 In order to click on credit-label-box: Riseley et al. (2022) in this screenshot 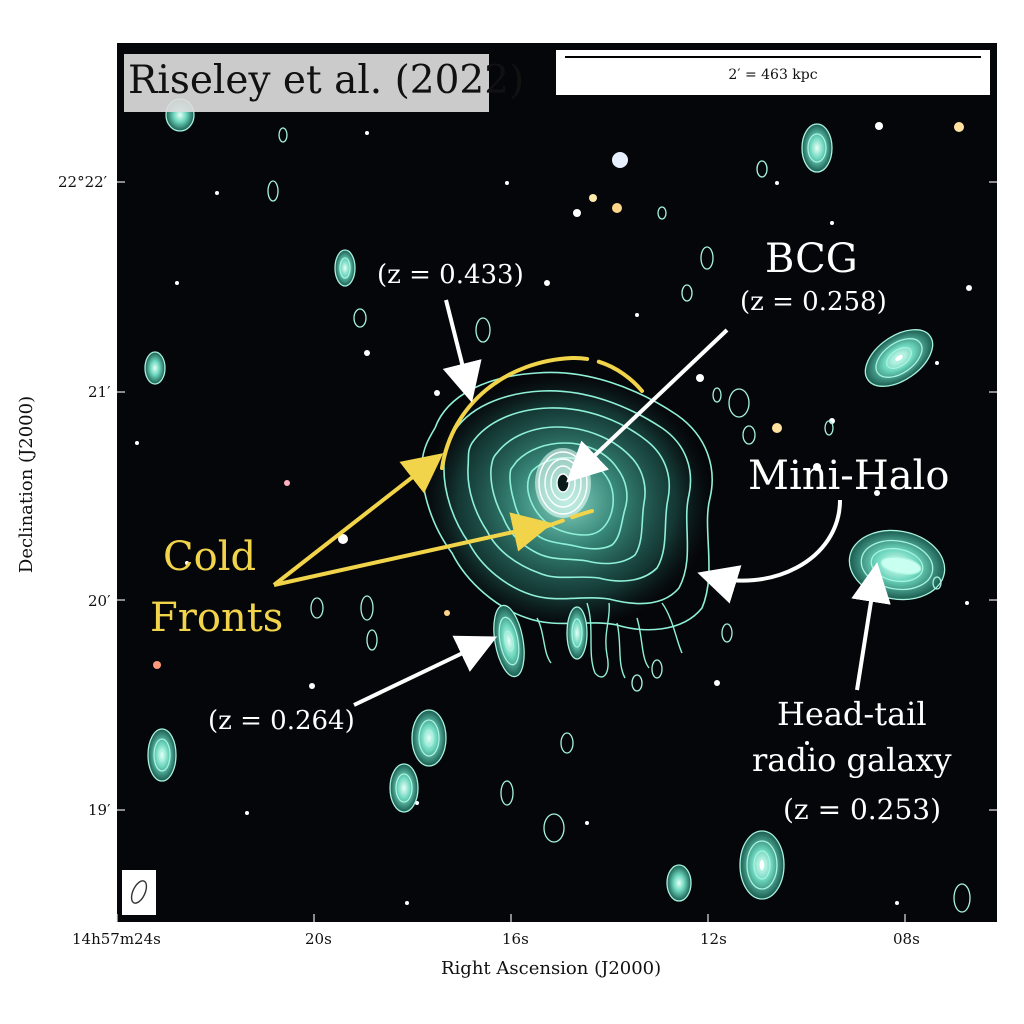, I will do `click(324, 83)`.